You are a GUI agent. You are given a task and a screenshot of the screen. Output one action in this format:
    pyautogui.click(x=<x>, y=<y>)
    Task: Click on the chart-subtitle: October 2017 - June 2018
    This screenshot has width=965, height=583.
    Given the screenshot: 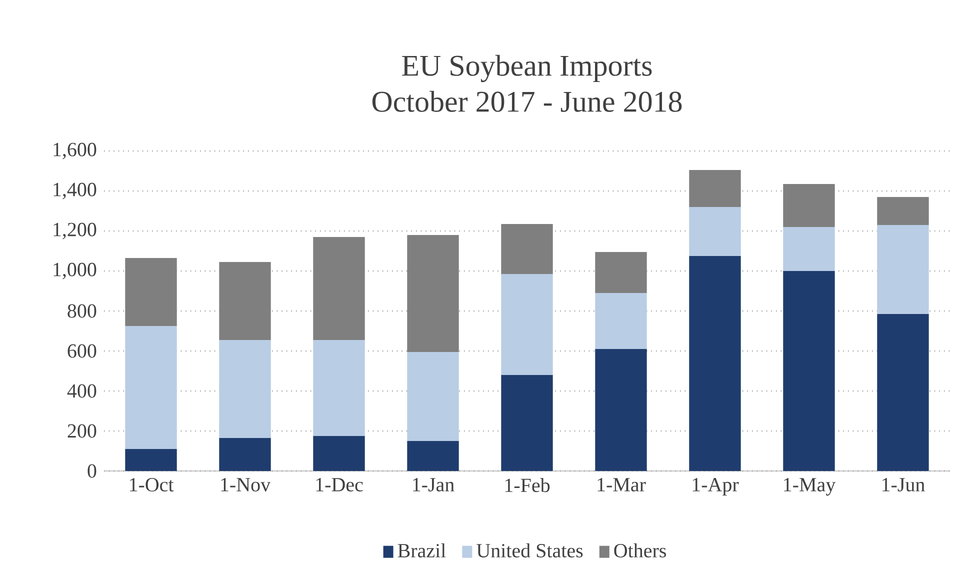 What is the action you would take?
    pyautogui.click(x=527, y=101)
    